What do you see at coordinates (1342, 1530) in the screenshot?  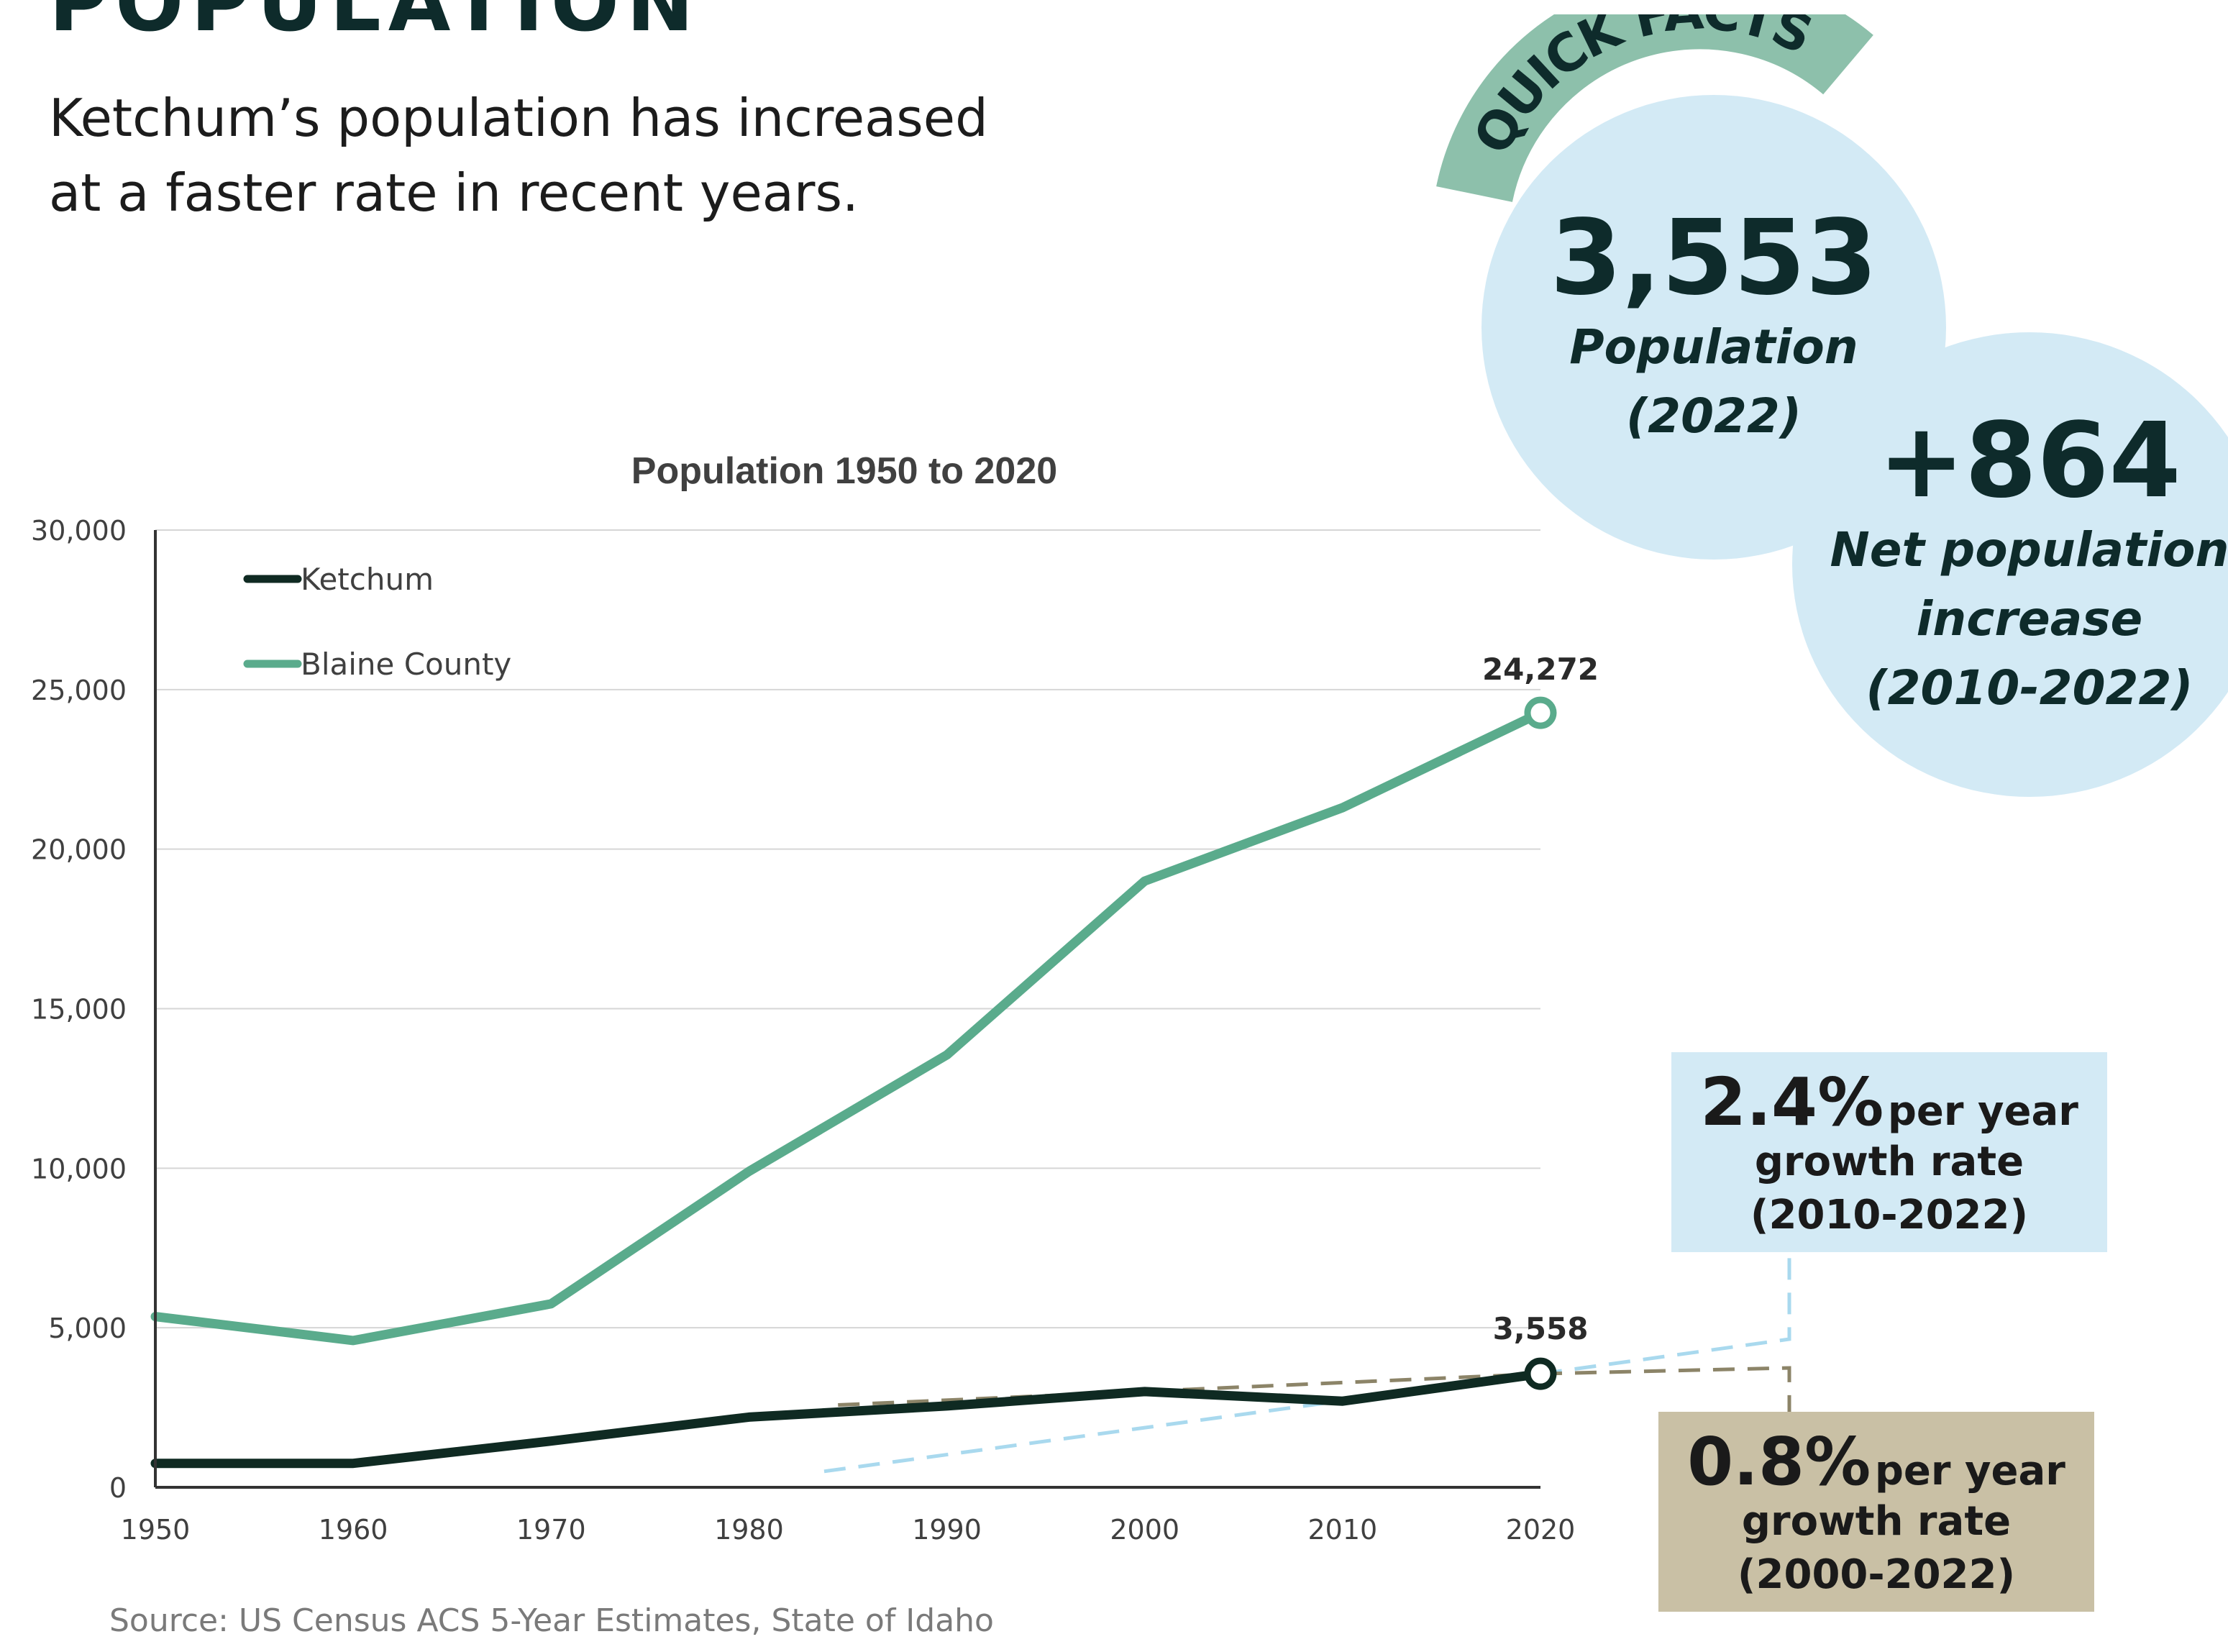 I see `x-tick-label: 2010` at bounding box center [1342, 1530].